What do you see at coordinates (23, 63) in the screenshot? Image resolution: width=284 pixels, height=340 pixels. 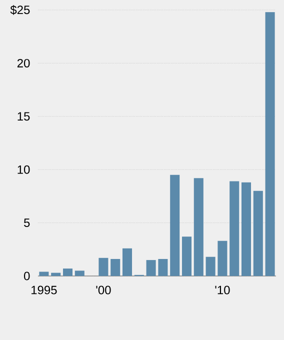 I see `y-tick-label: 20` at bounding box center [23, 63].